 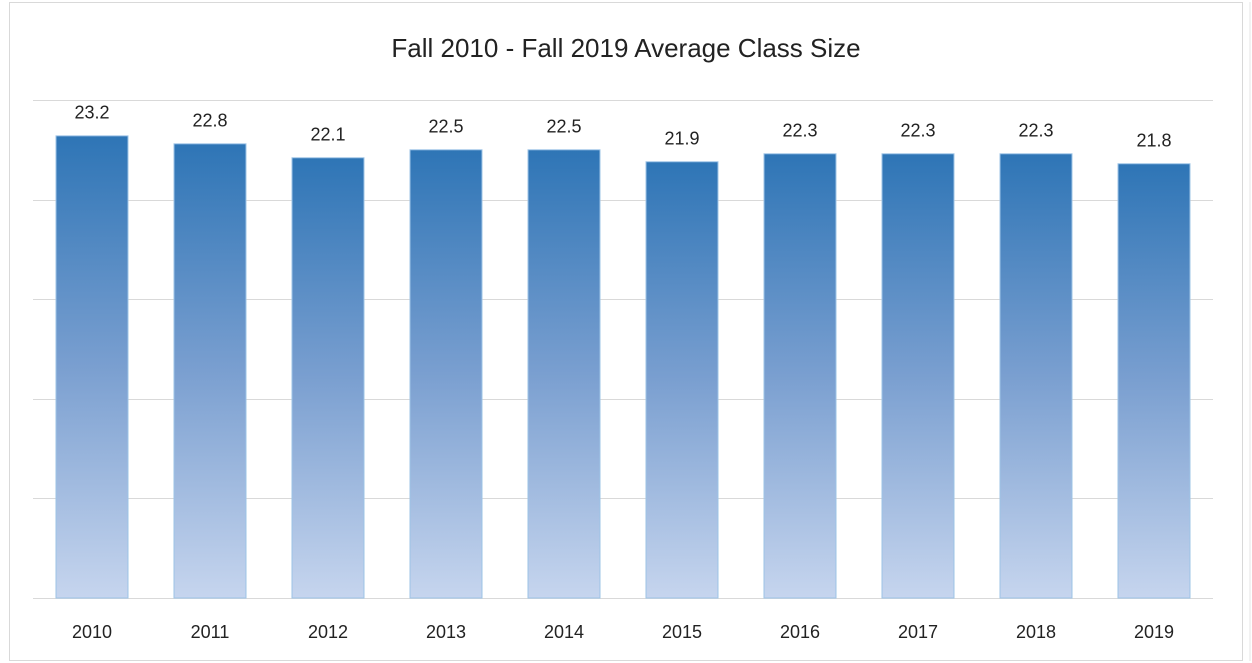 What do you see at coordinates (682, 632) in the screenshot?
I see `x-tick-label: 2015` at bounding box center [682, 632].